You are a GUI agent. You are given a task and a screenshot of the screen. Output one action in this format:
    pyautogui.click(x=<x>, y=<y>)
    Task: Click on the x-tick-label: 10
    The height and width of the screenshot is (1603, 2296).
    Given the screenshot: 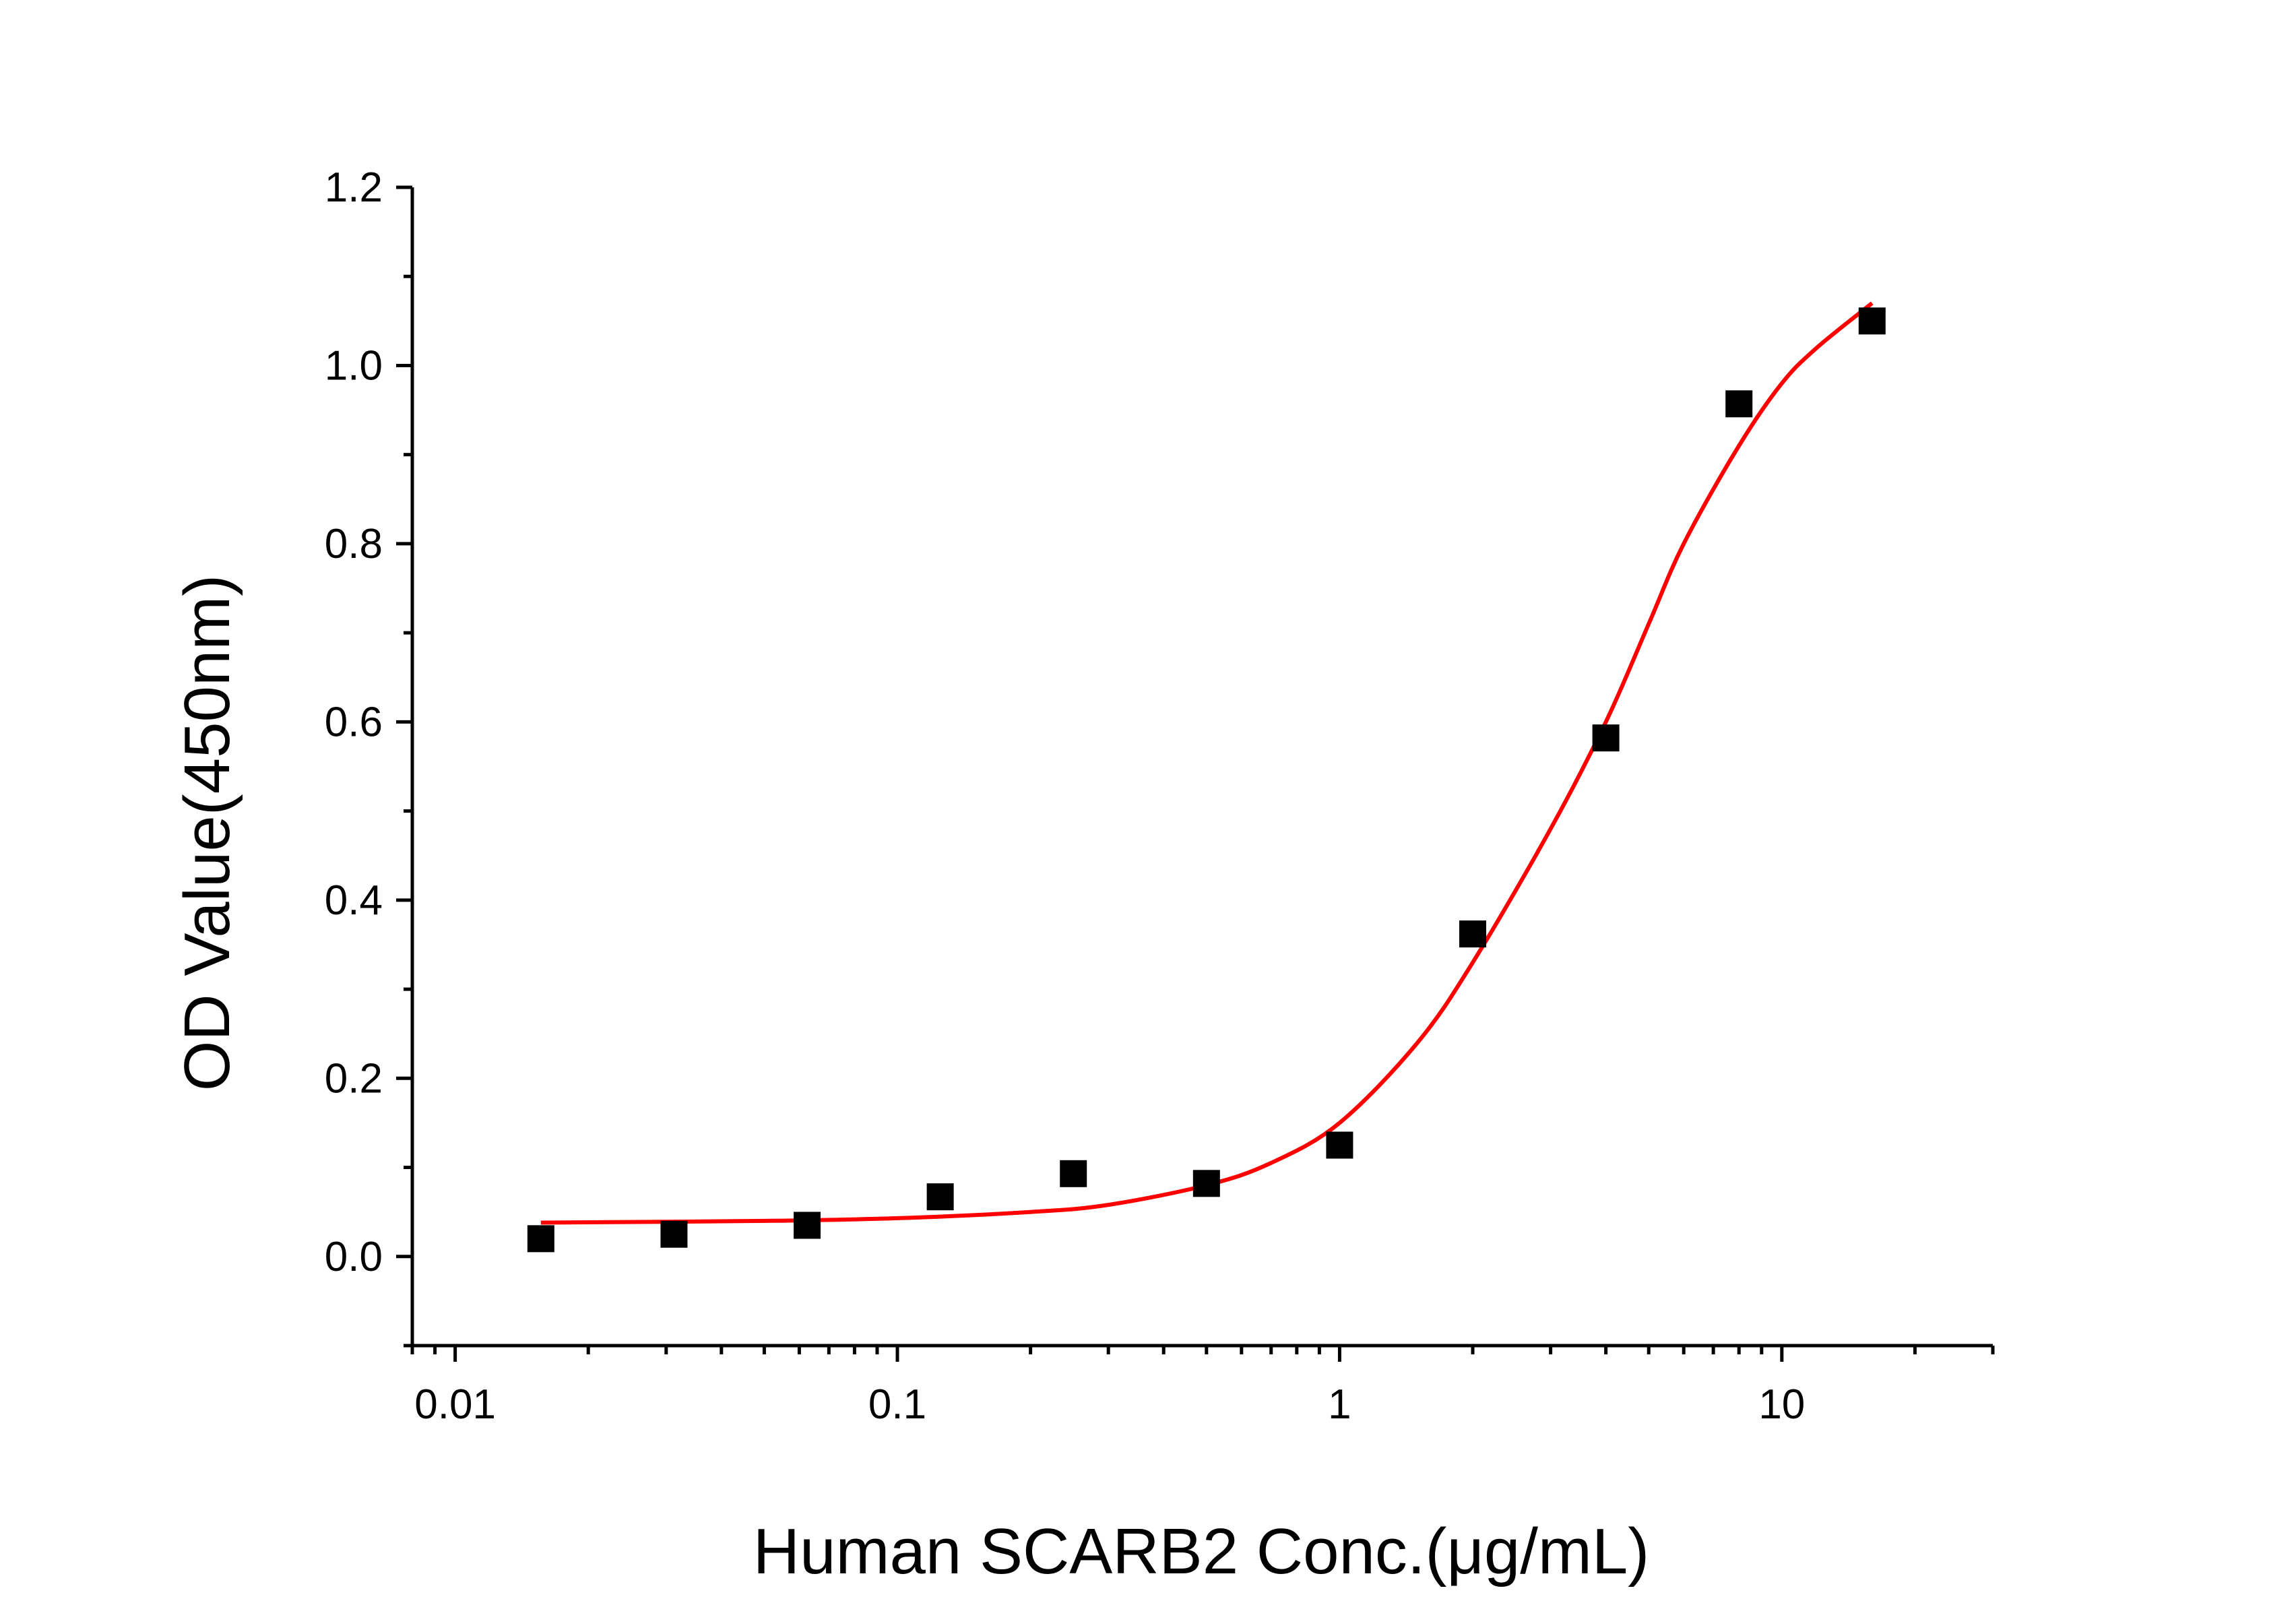 What is the action you would take?
    pyautogui.click(x=1781, y=1404)
    